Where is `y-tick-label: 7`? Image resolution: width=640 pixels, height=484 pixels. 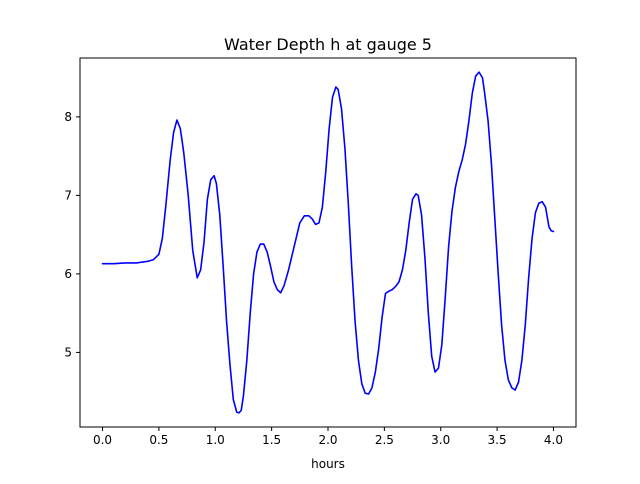 y-tick-label: 7 is located at coordinates (68, 195).